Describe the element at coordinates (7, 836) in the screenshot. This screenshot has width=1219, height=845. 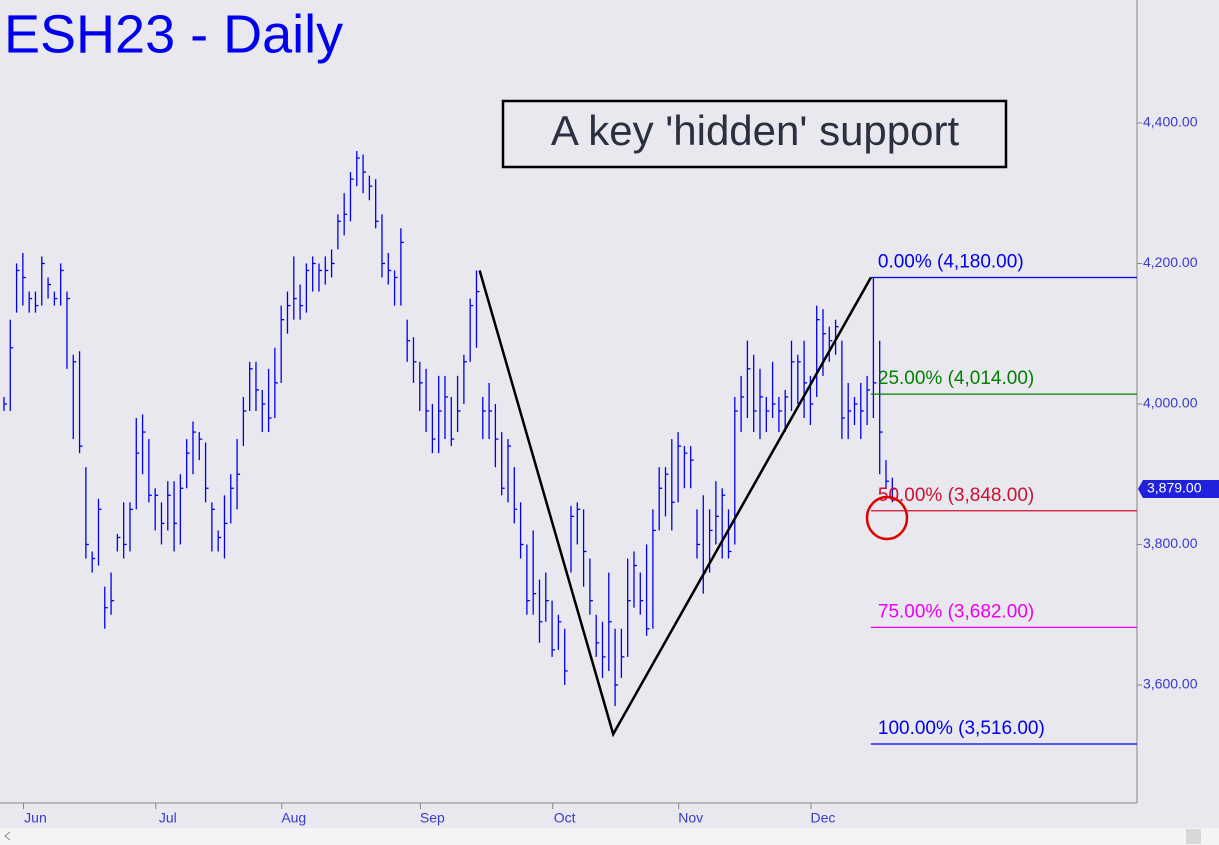
I see `scroll-left` at that location.